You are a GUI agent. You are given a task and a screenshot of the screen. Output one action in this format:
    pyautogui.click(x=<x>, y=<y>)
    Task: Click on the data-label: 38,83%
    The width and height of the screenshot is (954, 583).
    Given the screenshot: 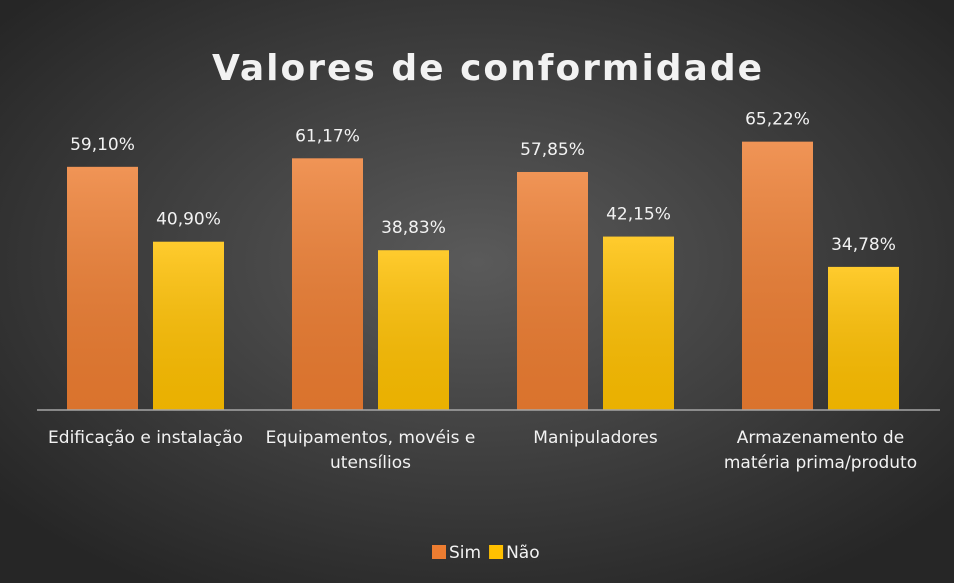 What is the action you would take?
    pyautogui.click(x=413, y=228)
    